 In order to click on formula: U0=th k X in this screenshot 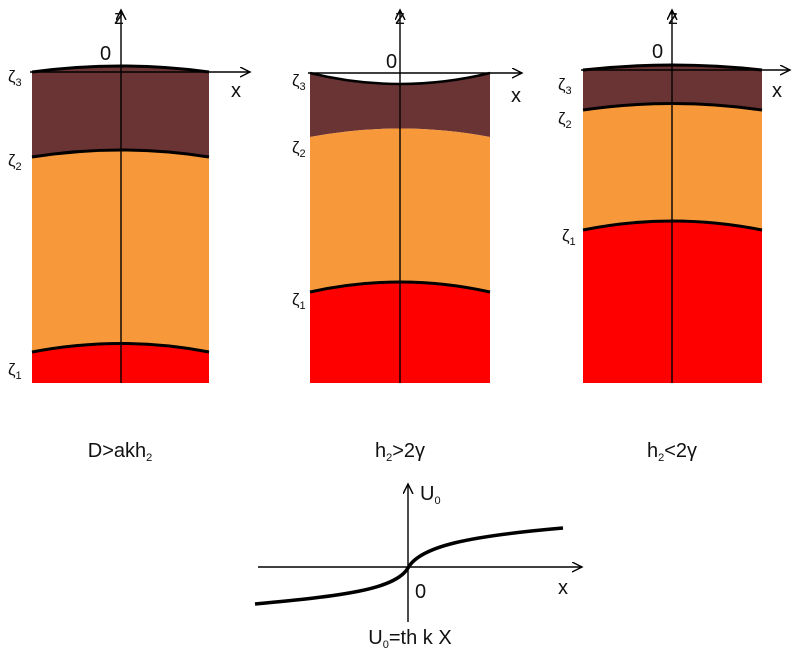, I will do `click(409, 639)`.